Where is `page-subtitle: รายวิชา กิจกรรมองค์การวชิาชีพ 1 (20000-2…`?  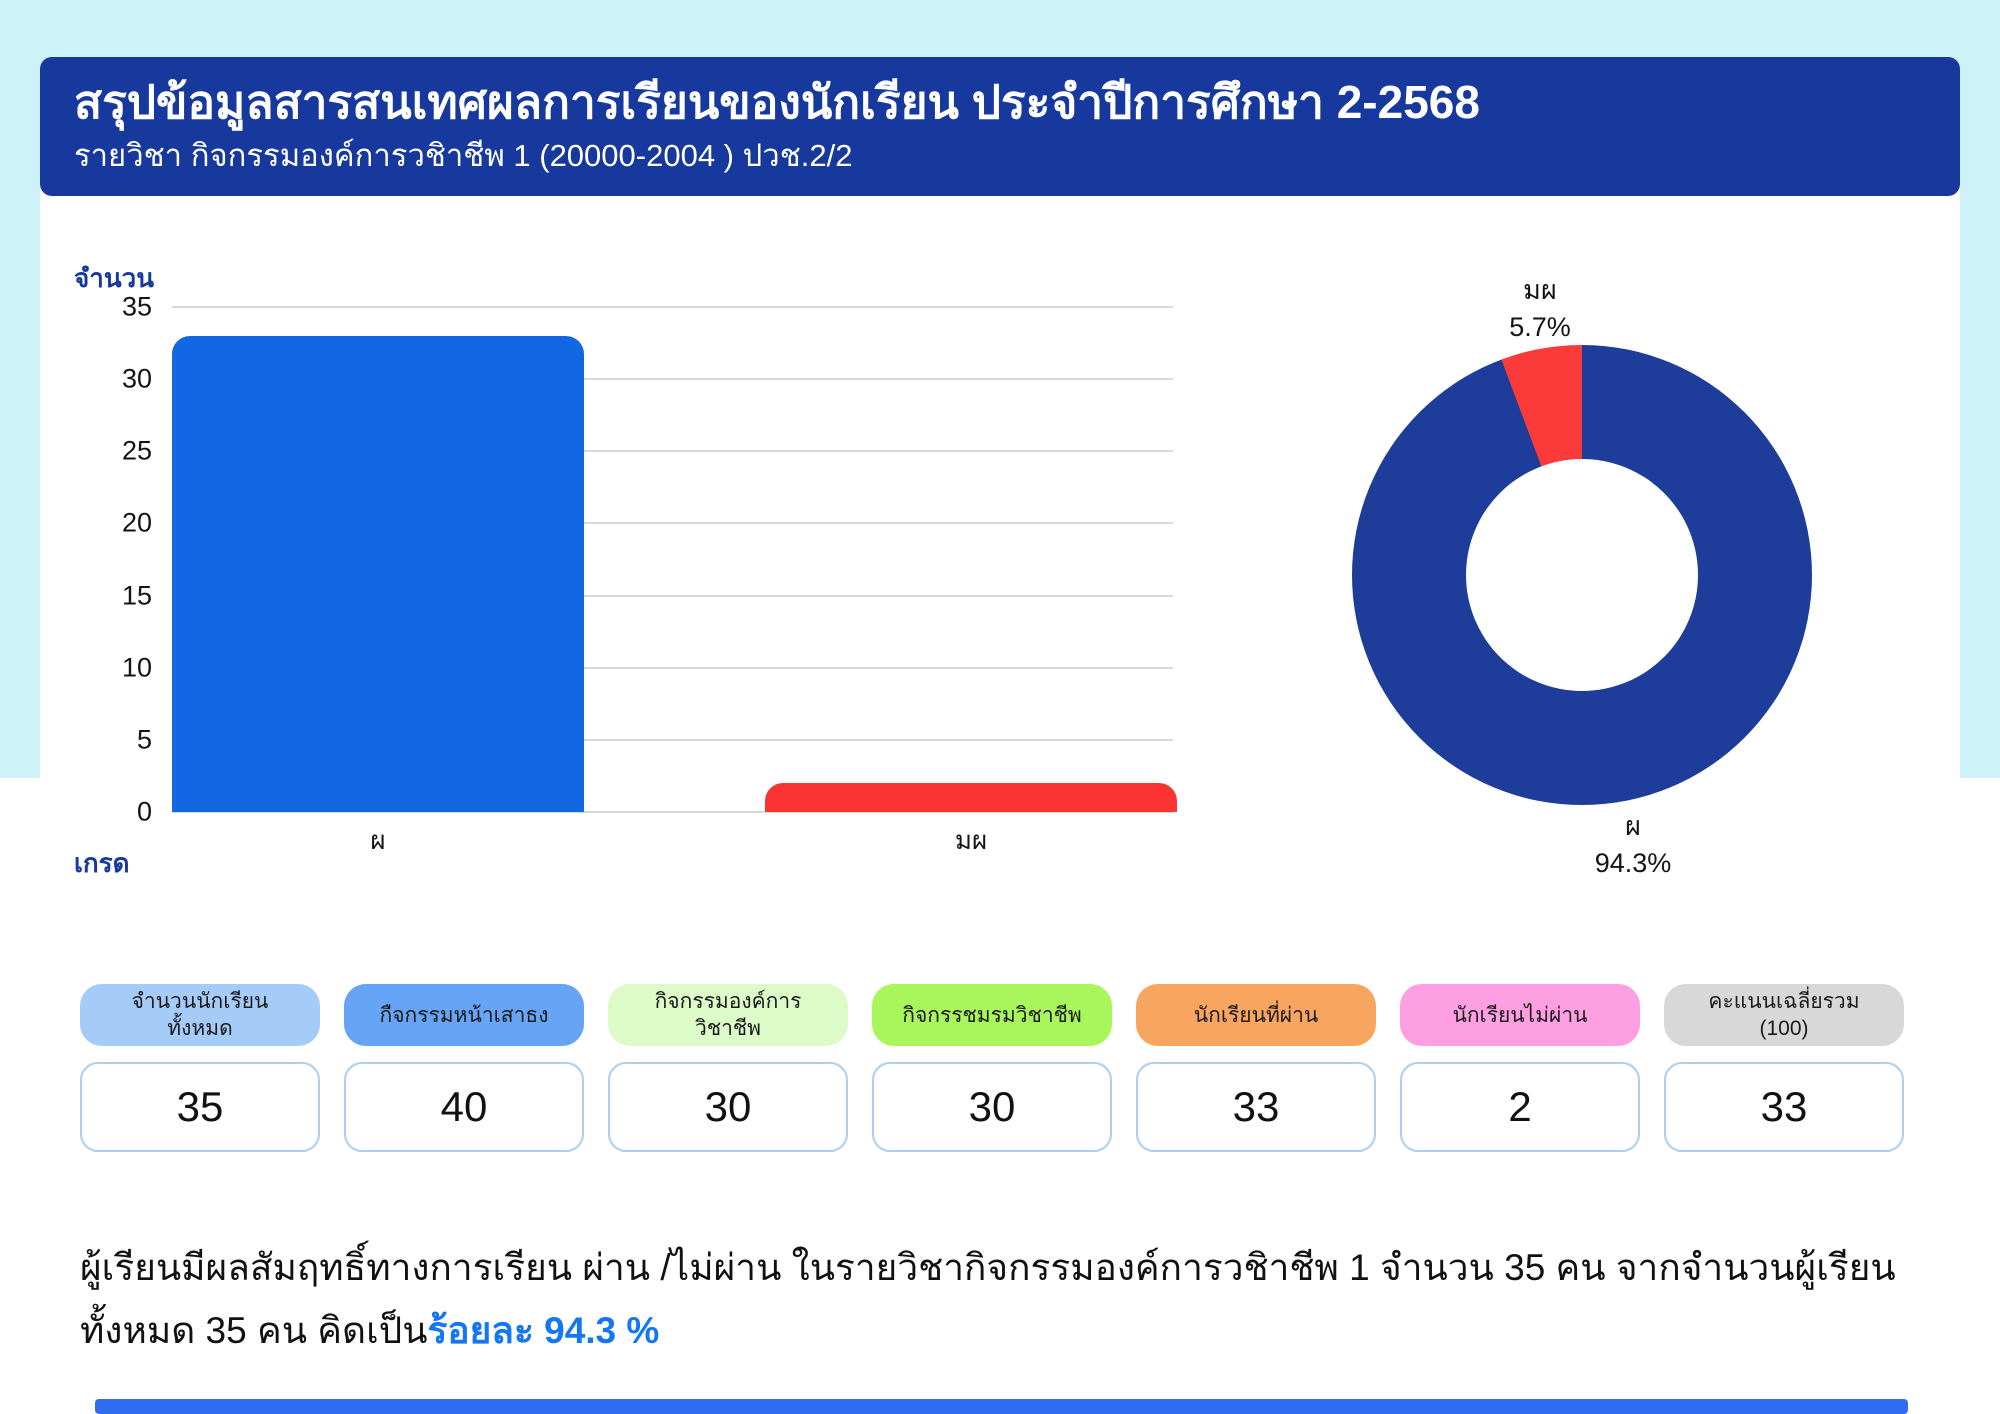
page-subtitle: รายวิชา กิจกรรมองค์การวชิาชีพ 1 (20000-2… is located at coordinates (463, 155).